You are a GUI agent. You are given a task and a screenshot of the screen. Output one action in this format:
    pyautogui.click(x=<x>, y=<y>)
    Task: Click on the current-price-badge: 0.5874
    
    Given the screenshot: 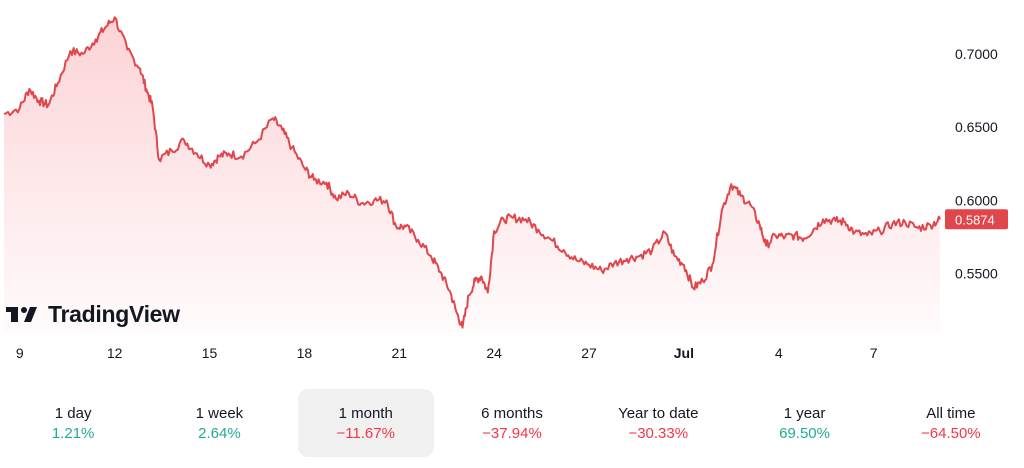 What is the action you would take?
    pyautogui.click(x=976, y=219)
    